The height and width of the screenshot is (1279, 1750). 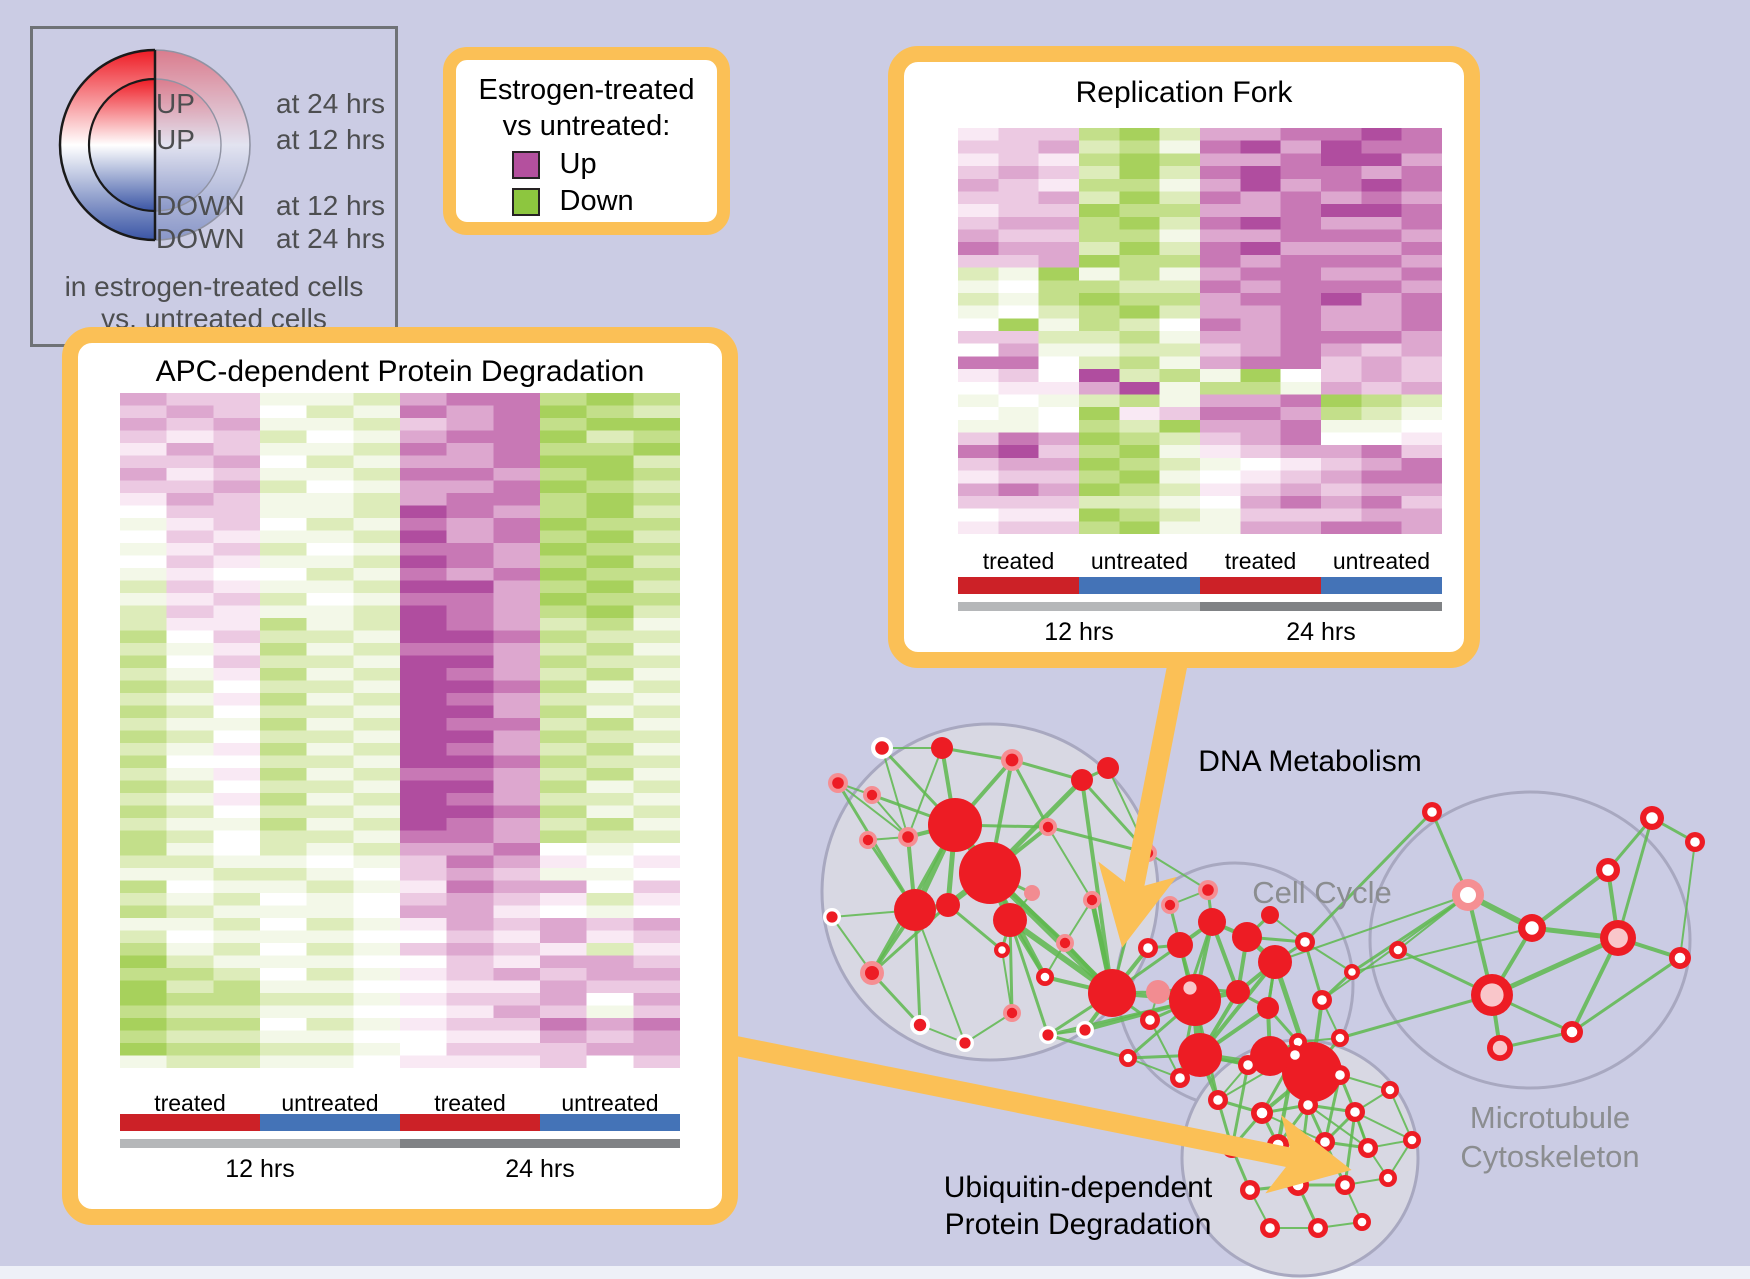 What do you see at coordinates (525, 201) in the screenshot?
I see `down-color-swatch` at bounding box center [525, 201].